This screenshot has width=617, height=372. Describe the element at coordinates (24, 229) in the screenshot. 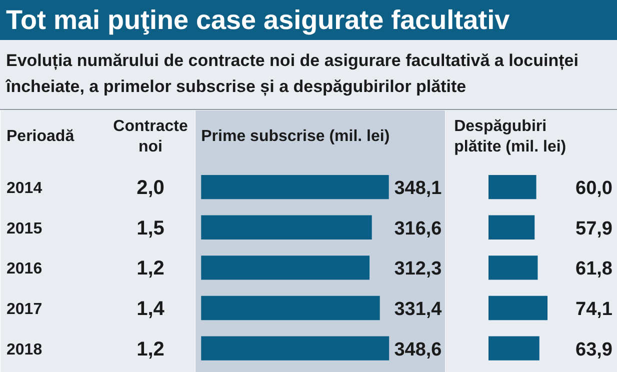

I see `y-tick-label: 2015` at that location.